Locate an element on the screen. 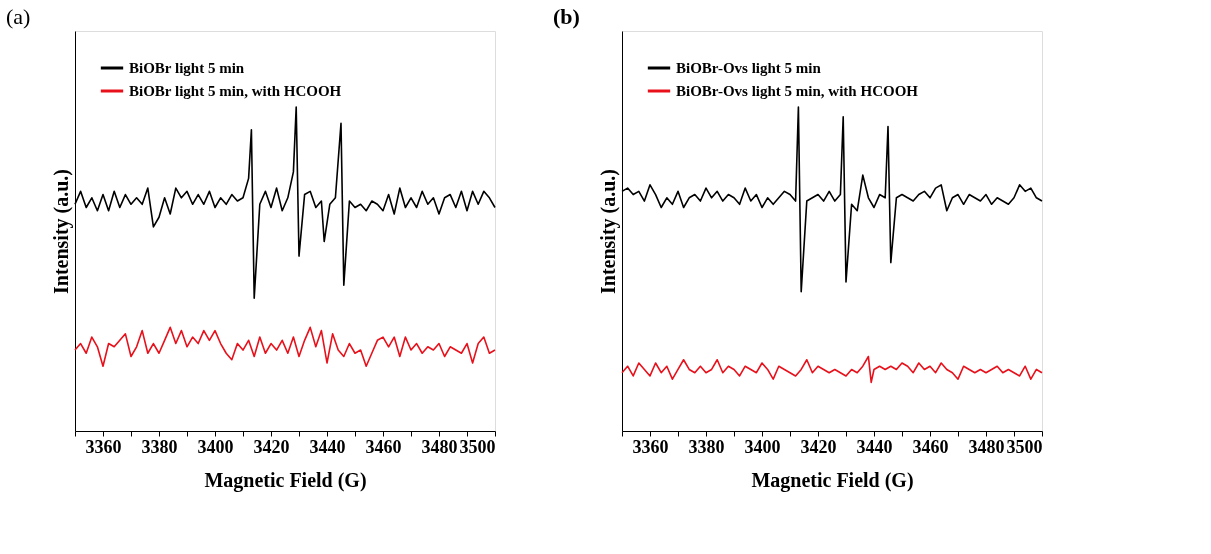 The width and height of the screenshot is (1211, 554). legend-label: BiOBr light 5 min, with HCOOH is located at coordinates (235, 91).